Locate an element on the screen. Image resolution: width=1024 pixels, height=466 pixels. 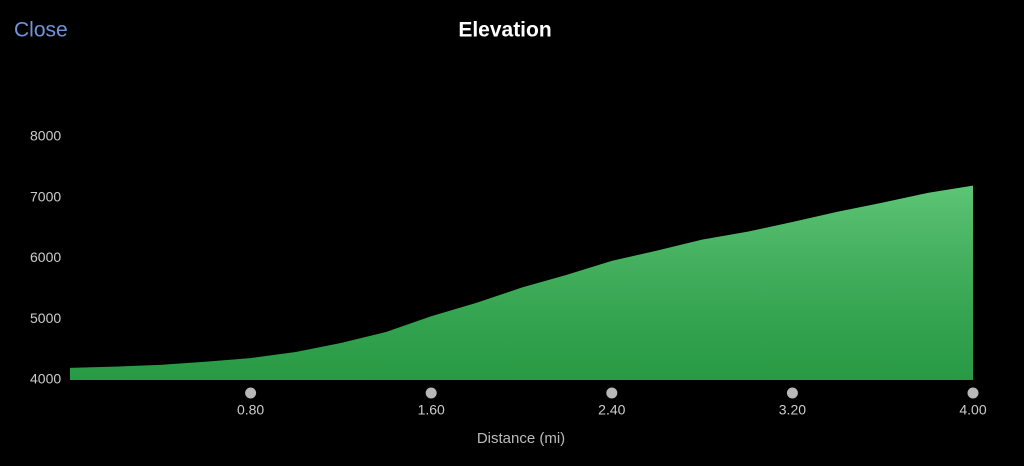
y-tick-label: 8000 is located at coordinates (45, 136).